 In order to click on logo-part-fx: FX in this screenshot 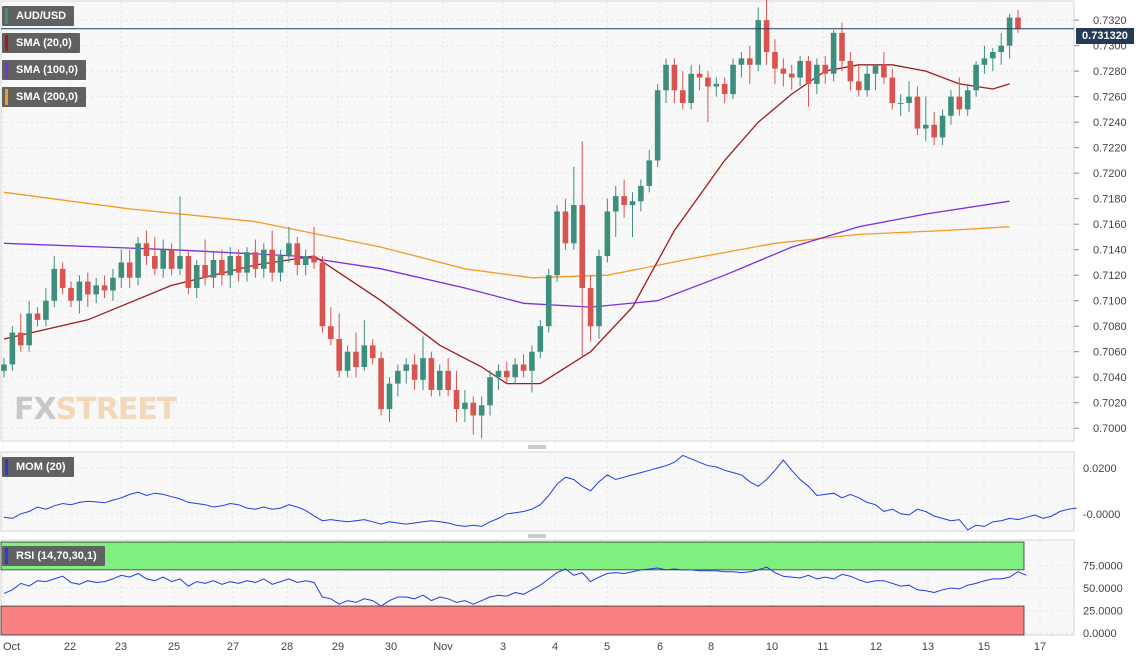, I will do `click(35, 409)`.